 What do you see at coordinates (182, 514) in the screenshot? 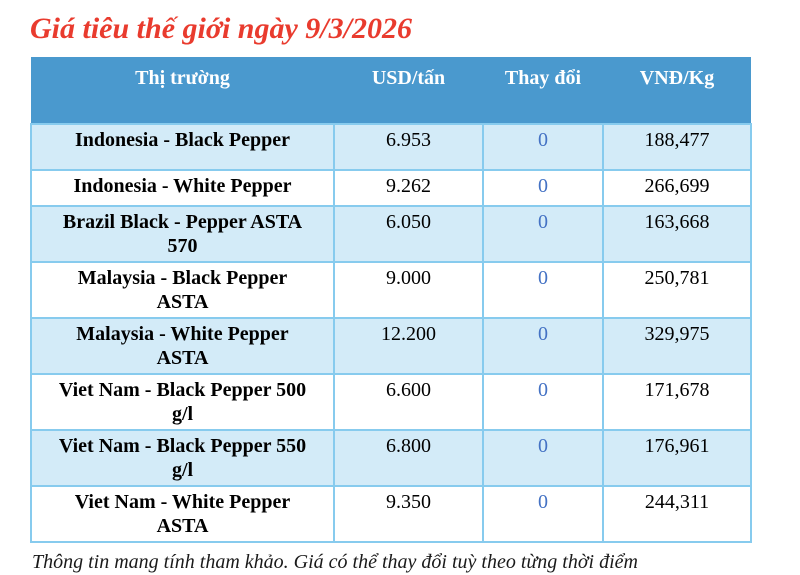
I see `market-cell: Viet Nam - White Pepper ASTA` at bounding box center [182, 514].